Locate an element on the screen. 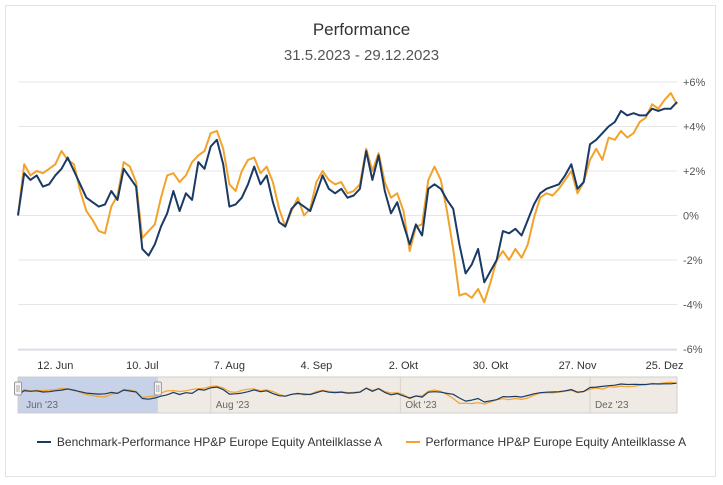 This screenshot has width=723, height=485. y-tick-label: 0% is located at coordinates (691, 217).